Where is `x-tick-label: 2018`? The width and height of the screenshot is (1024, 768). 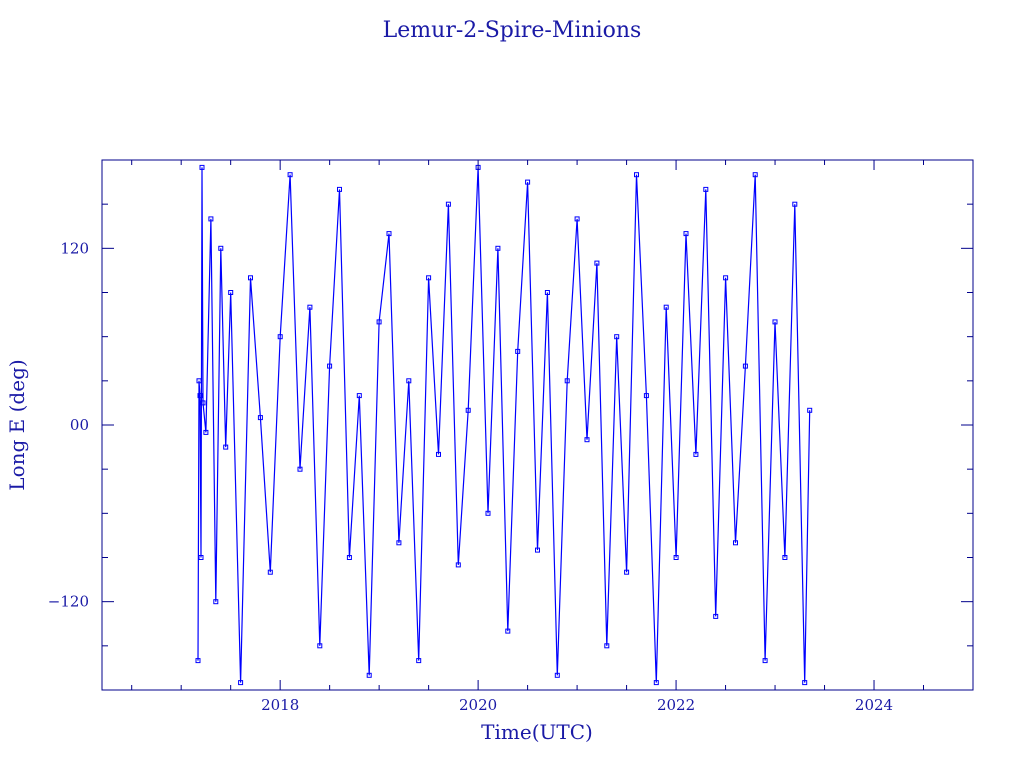 x-tick-label: 2018 is located at coordinates (280, 705).